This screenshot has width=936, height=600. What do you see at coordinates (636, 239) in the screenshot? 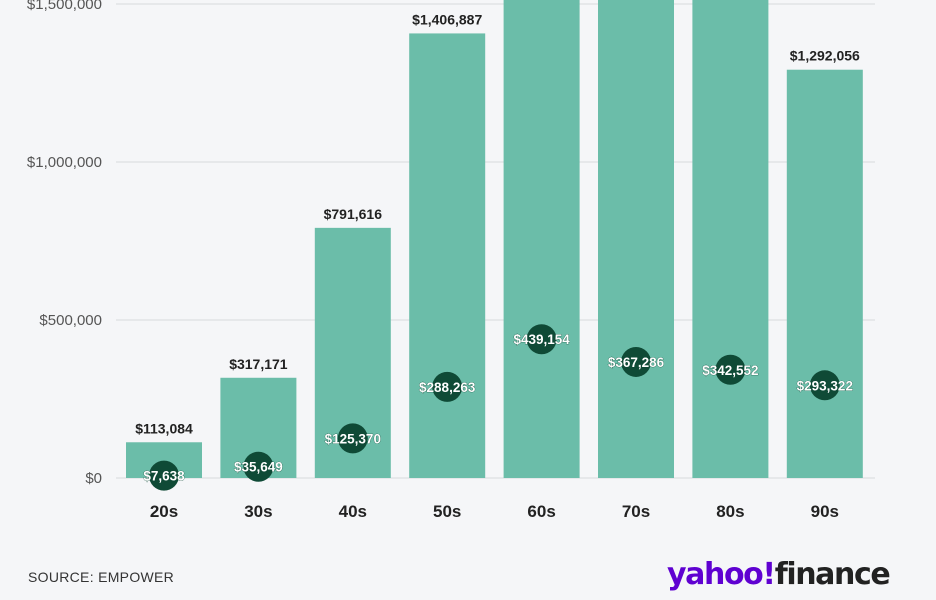
I see `bar-average-70s` at bounding box center [636, 239].